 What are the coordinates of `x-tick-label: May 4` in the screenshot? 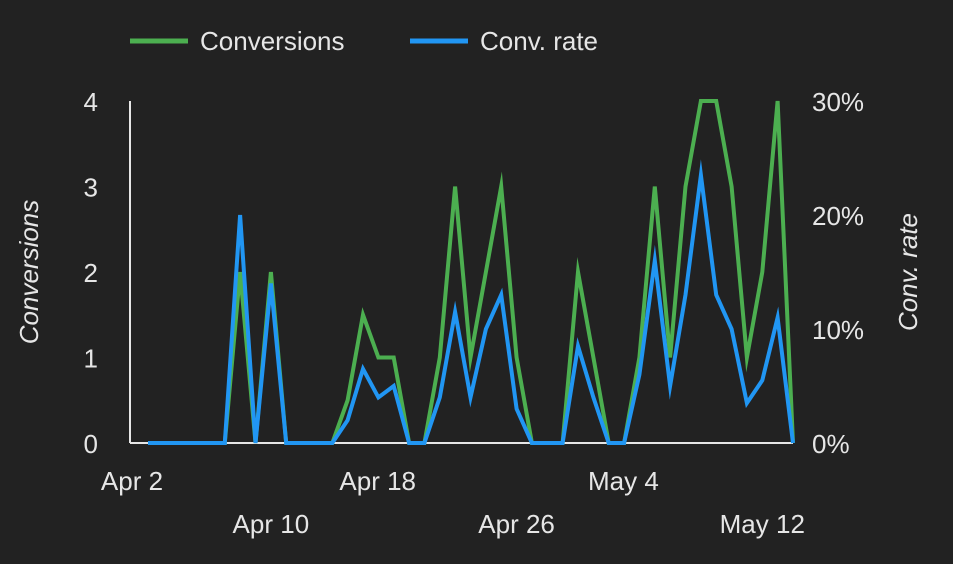 It's located at (623, 481).